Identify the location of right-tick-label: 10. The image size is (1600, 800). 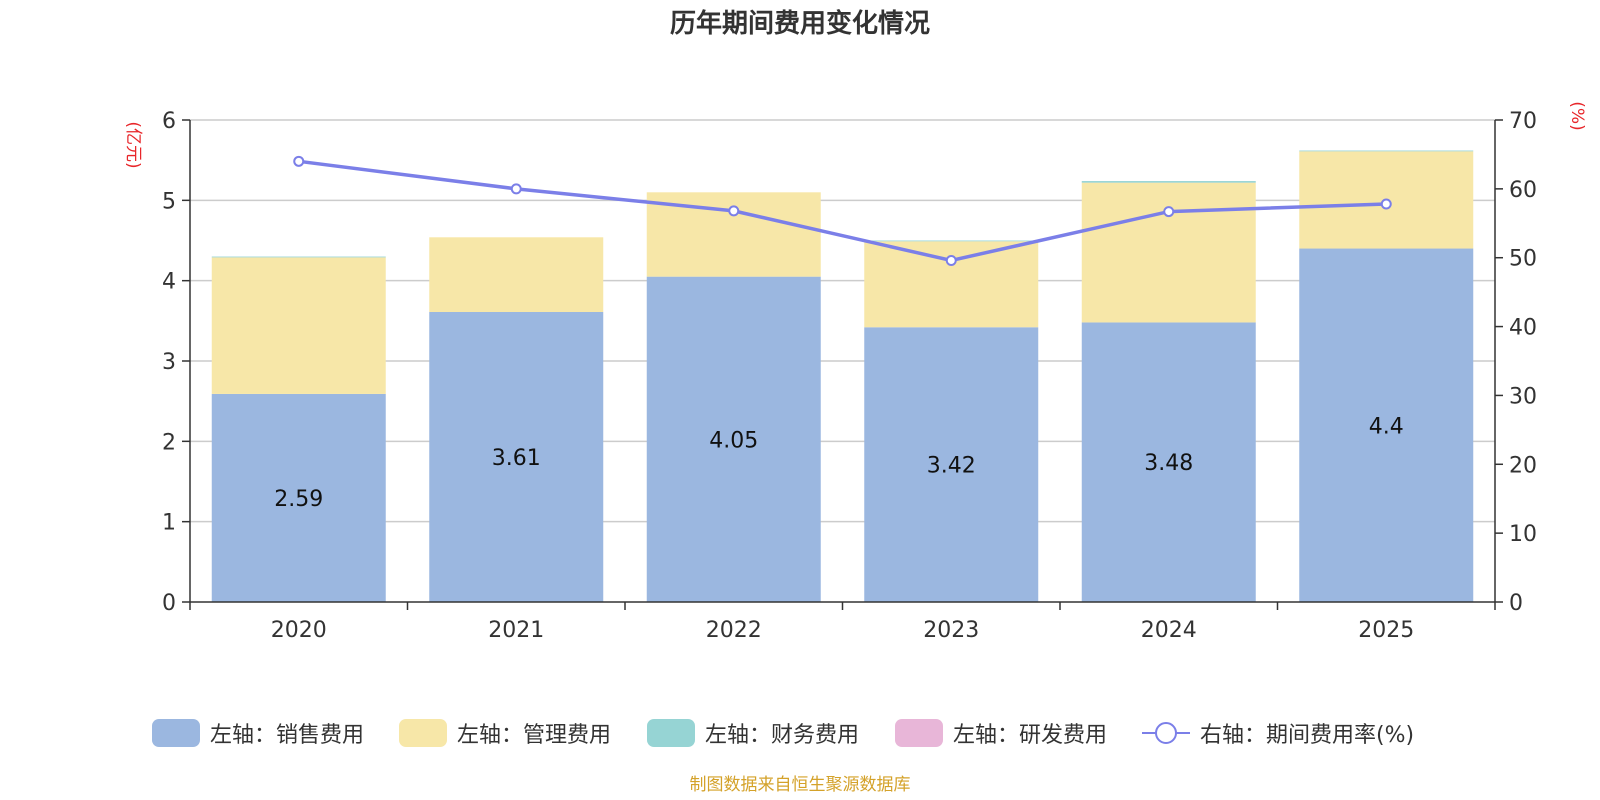
(1523, 534).